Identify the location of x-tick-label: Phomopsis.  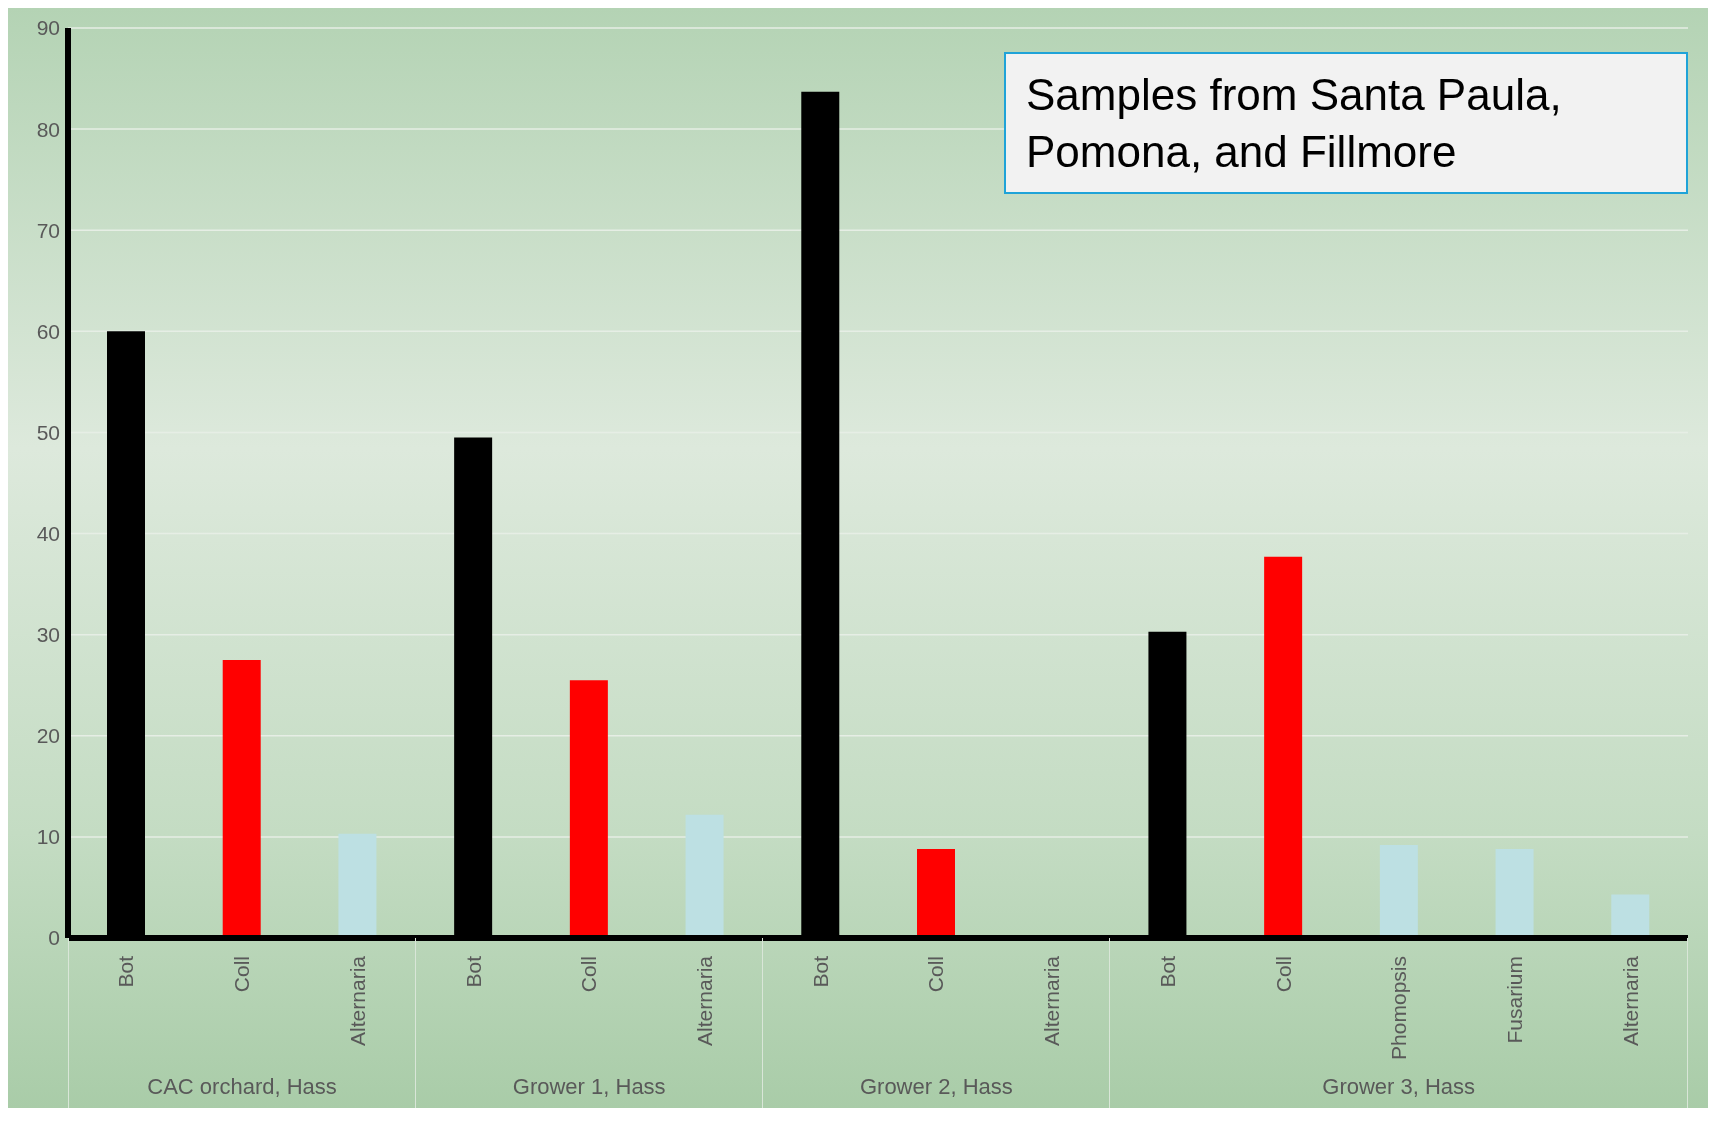
(1399, 1008).